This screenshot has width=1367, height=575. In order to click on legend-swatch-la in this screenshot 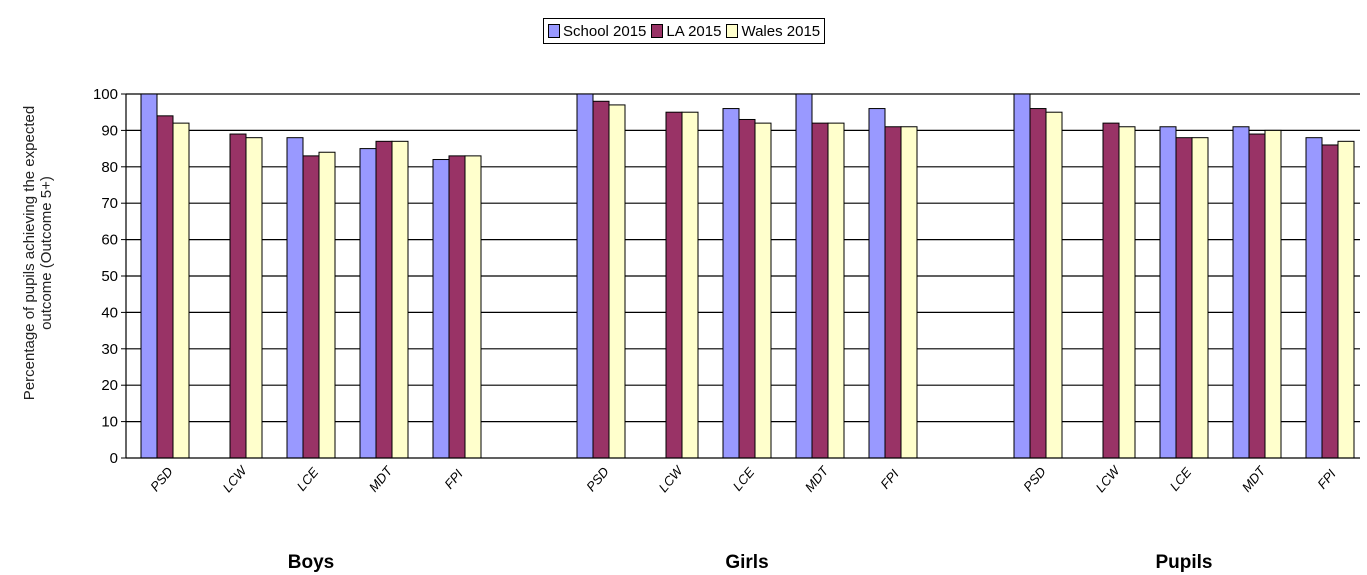, I will do `click(657, 31)`.